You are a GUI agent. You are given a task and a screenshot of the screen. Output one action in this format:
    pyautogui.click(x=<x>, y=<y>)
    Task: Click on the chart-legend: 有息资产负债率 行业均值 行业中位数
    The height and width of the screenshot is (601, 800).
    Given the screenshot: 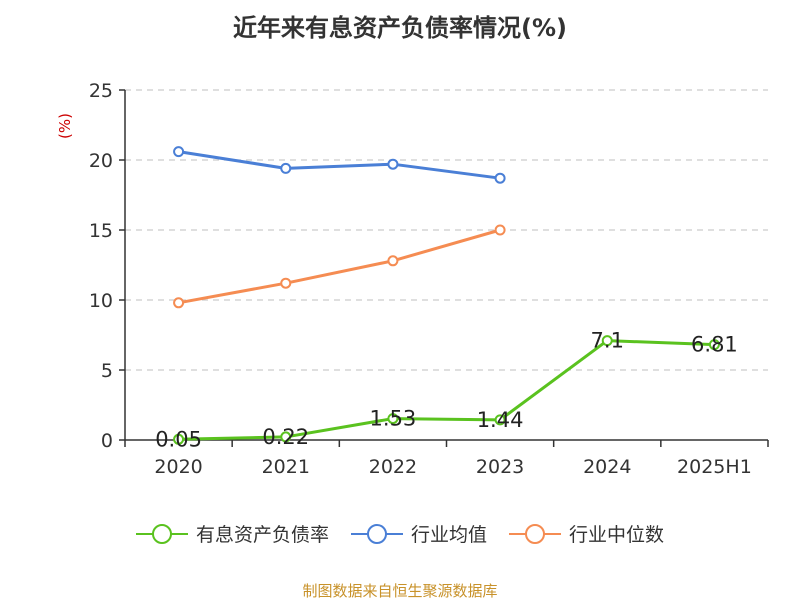 What is the action you would take?
    pyautogui.click(x=400, y=533)
    